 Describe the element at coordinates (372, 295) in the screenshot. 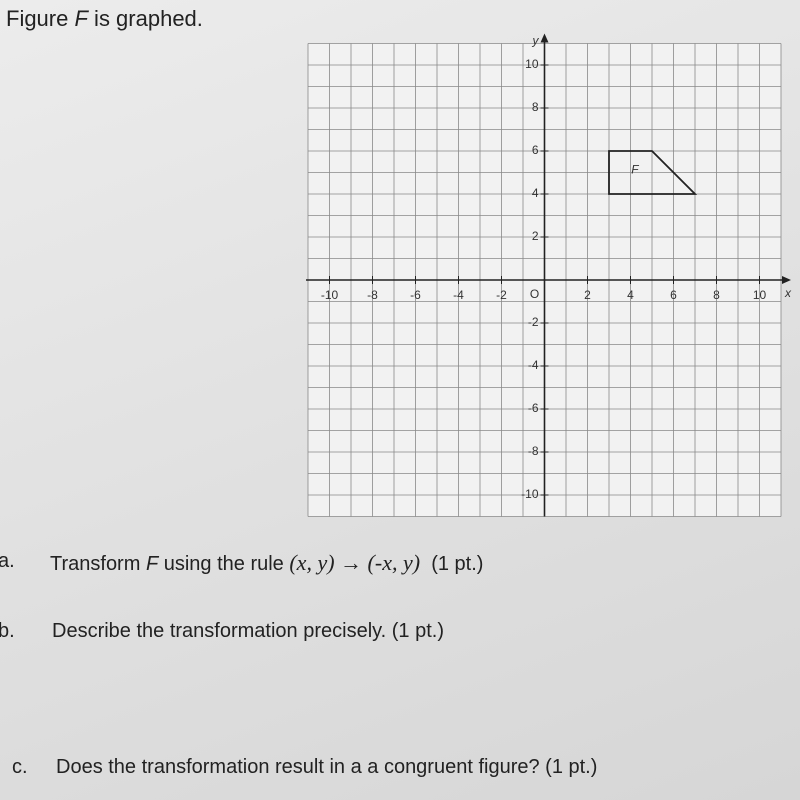

I see `x-tick-label: -8` at that location.